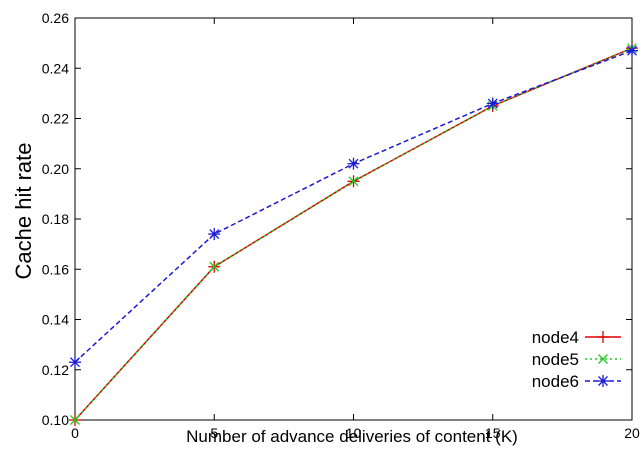 Image resolution: width=644 pixels, height=450 pixels. Describe the element at coordinates (632, 433) in the screenshot. I see `x-tick-label: 20` at that location.